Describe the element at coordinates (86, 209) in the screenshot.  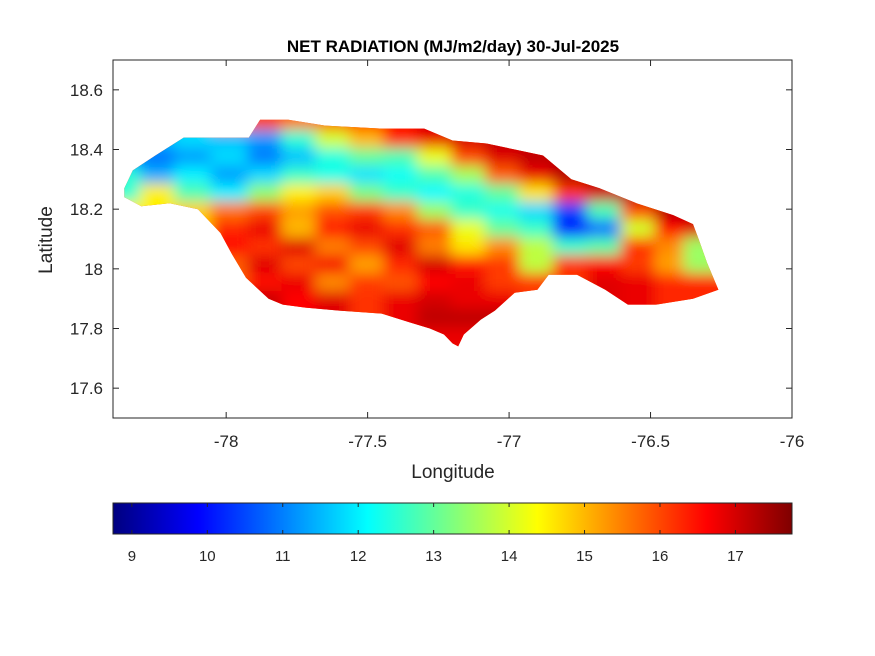
I see `y-tick-label: 18.2` at that location.